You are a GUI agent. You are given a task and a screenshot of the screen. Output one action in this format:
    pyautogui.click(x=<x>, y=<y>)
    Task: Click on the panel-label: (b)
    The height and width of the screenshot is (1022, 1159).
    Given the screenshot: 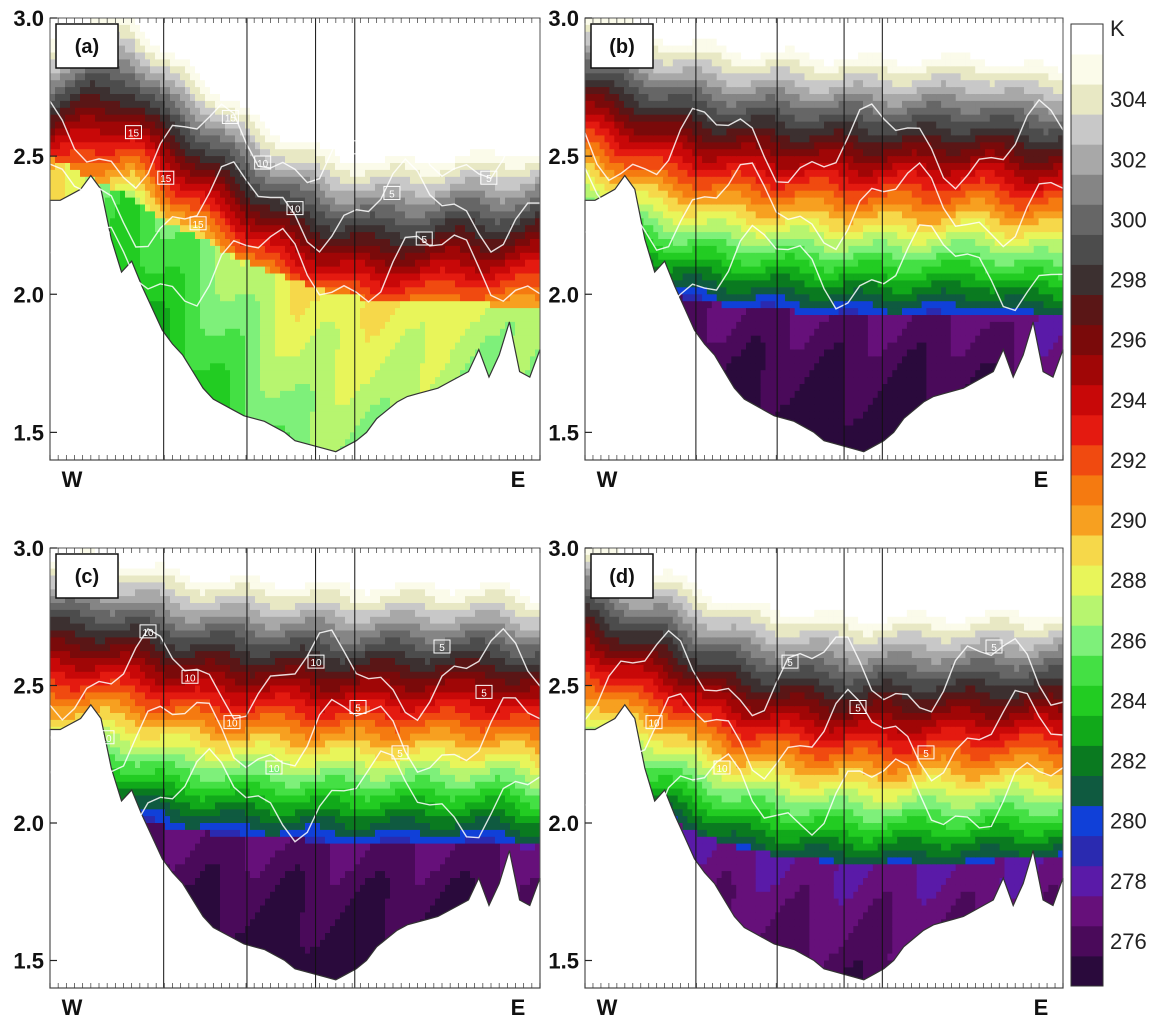 What is the action you would take?
    pyautogui.click(x=622, y=46)
    